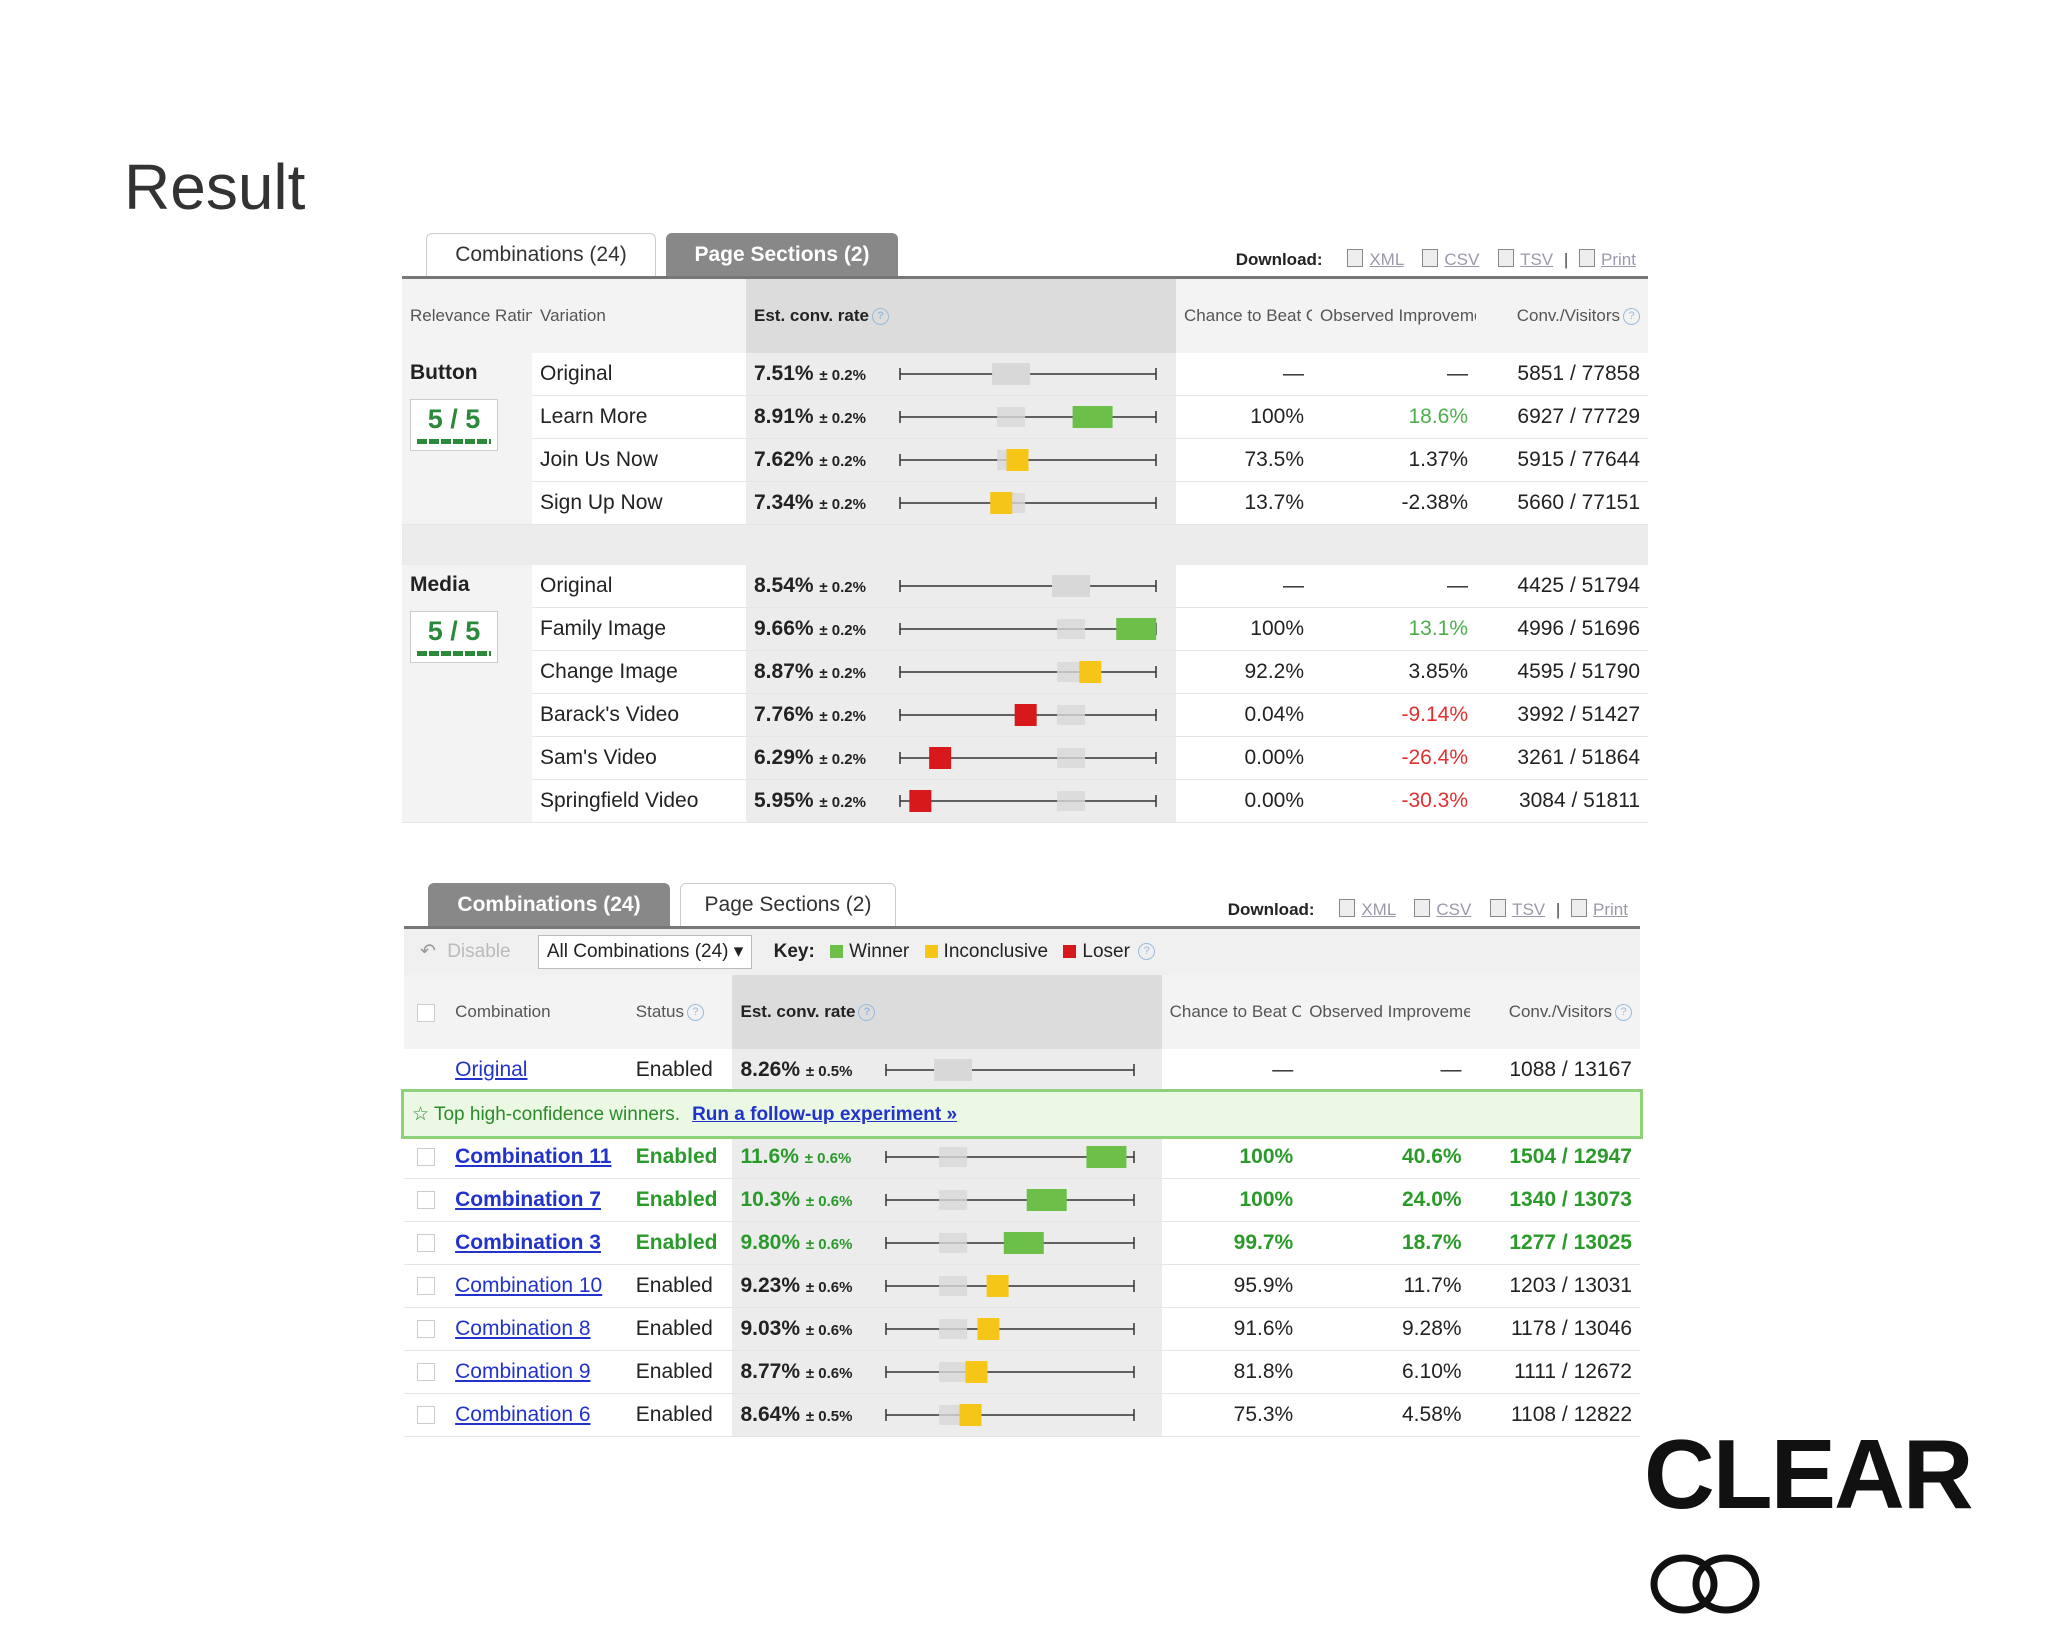 The height and width of the screenshot is (1644, 2048). Describe the element at coordinates (802, 1243) in the screenshot. I see `est-conv-rate: 9.80% ± 0.6%` at that location.